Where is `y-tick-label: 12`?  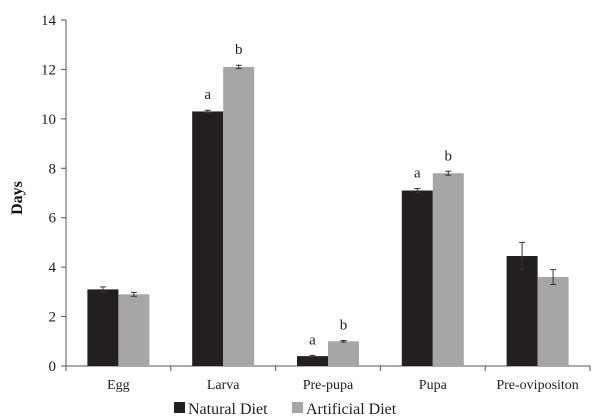
y-tick-label: 12 is located at coordinates (48, 70).